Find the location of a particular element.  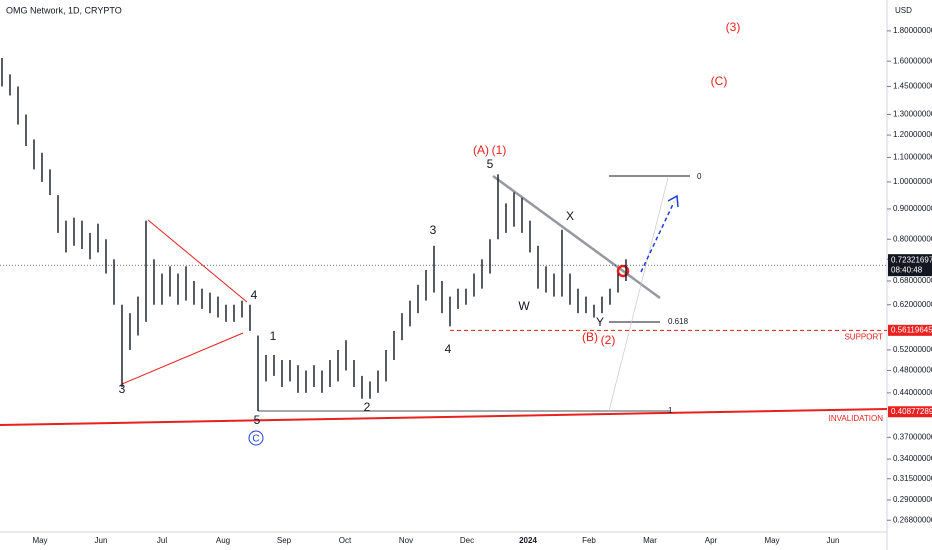

fib-diagonal is located at coordinates (638, 294).